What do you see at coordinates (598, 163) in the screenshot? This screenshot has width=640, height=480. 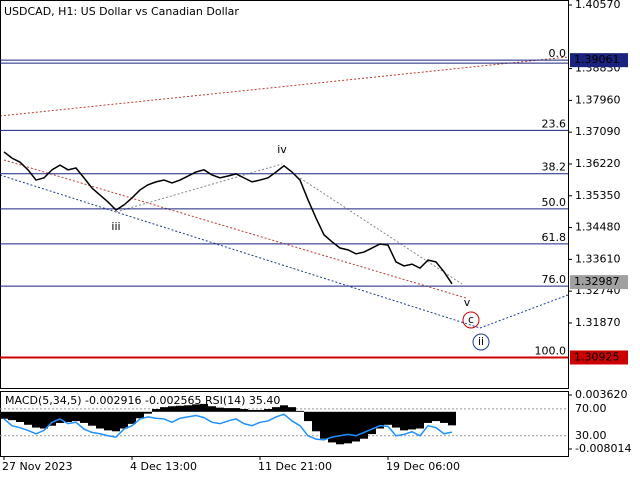 I see `y-tick-label: 1.36220` at bounding box center [598, 163].